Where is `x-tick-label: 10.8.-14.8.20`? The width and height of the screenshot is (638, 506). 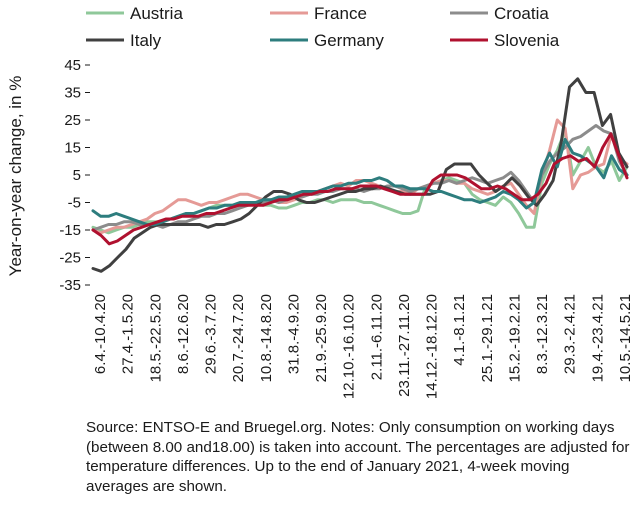 x-tick-label: 10.8.-14.8.20 is located at coordinates (266, 338).